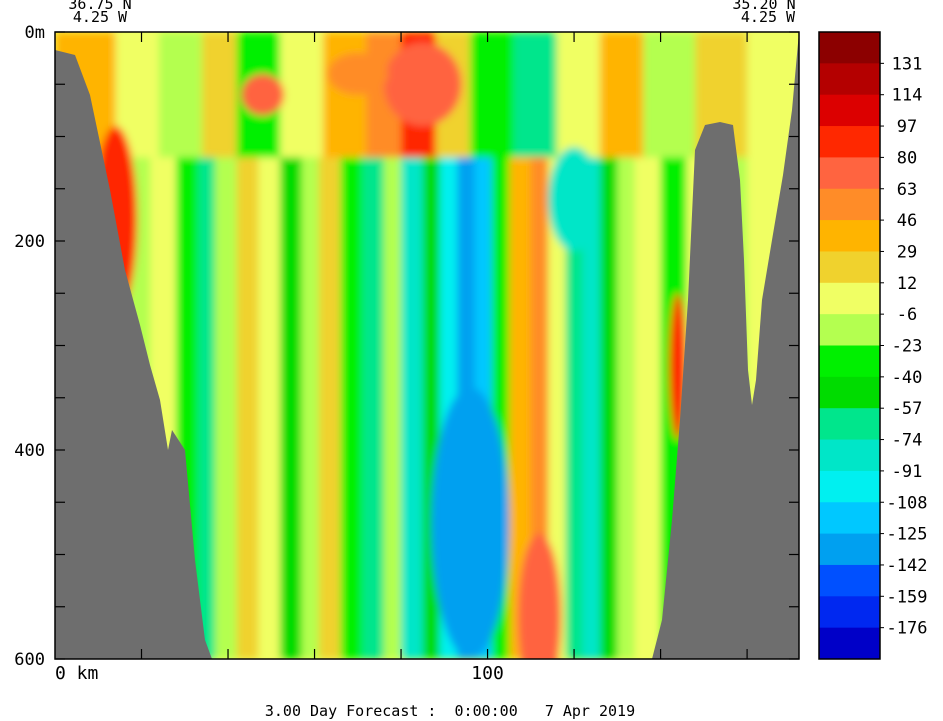  I want to click on header-left-lon: 4.25 W, so click(100, 17).